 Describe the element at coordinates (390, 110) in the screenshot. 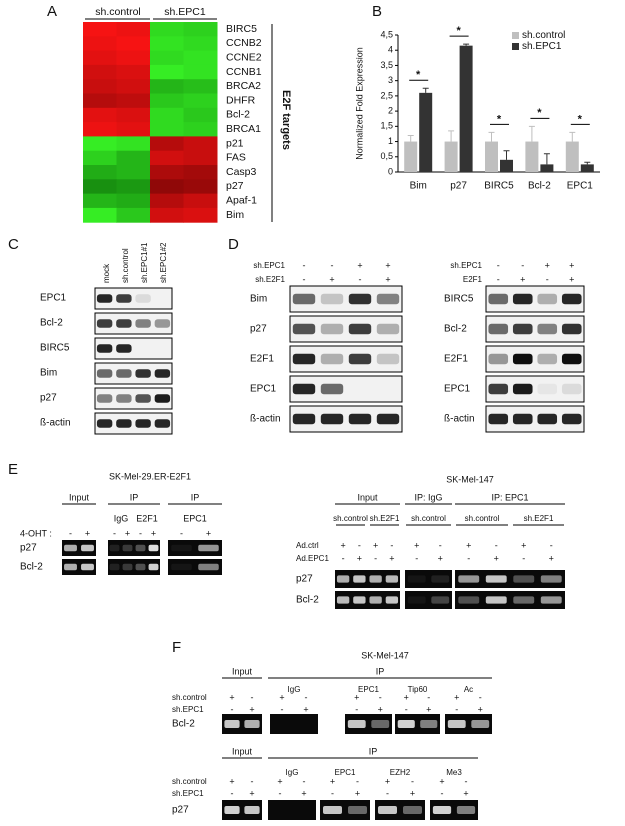

I see `y-tick-label: 2` at that location.